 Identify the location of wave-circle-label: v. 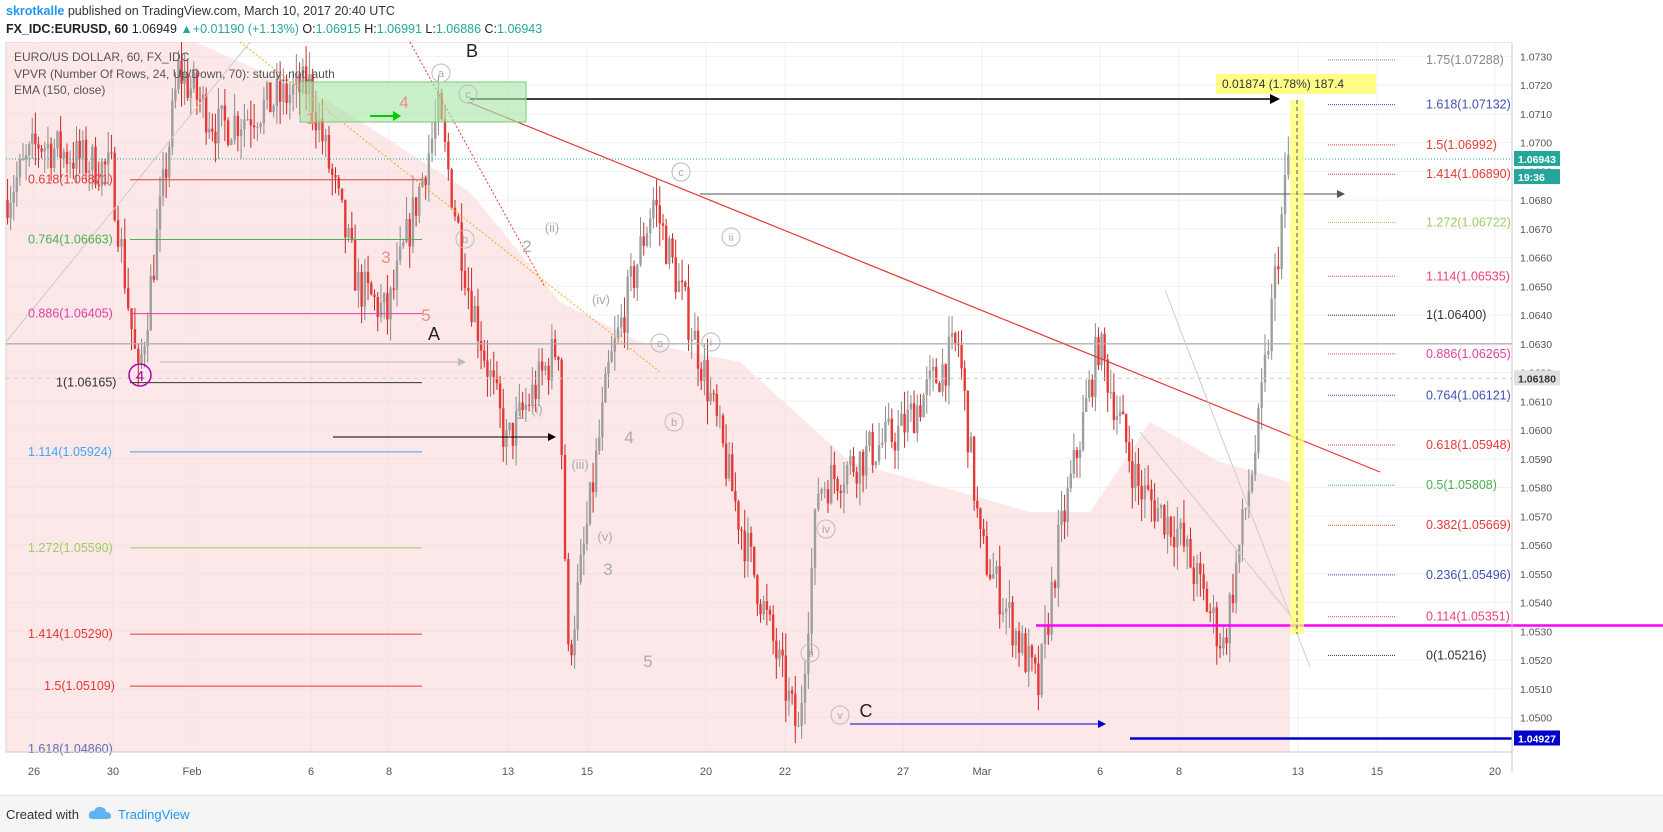
(840, 716).